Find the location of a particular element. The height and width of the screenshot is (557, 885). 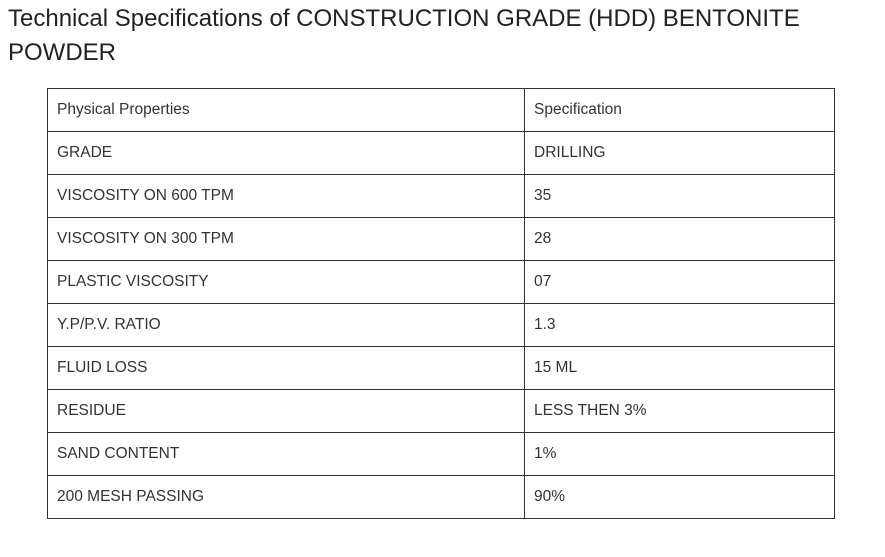

table-row: VISCOSITY ON 300 TPM 28 is located at coordinates (441, 239).